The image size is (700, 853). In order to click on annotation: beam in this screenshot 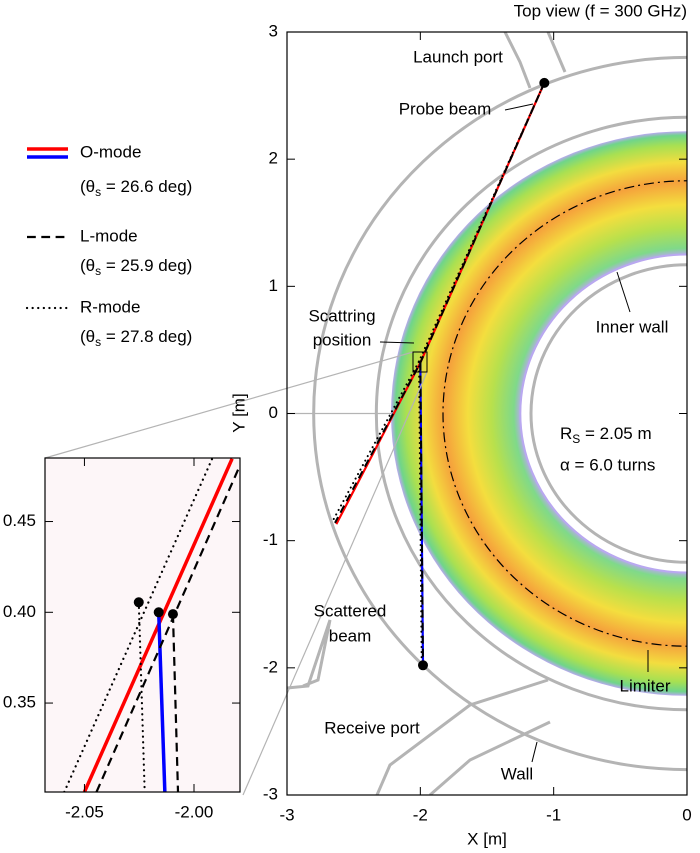, I will do `click(350, 635)`.